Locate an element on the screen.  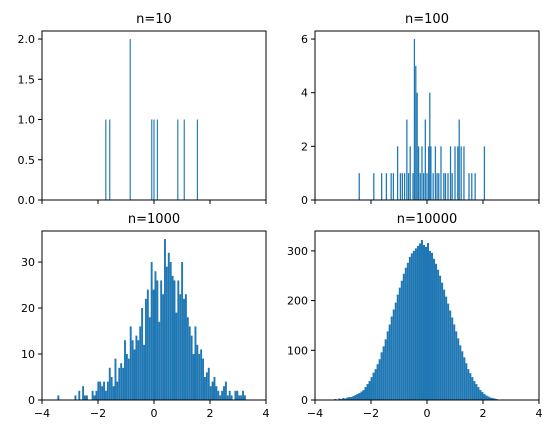
y-tick-label: 30 is located at coordinates (28, 262).